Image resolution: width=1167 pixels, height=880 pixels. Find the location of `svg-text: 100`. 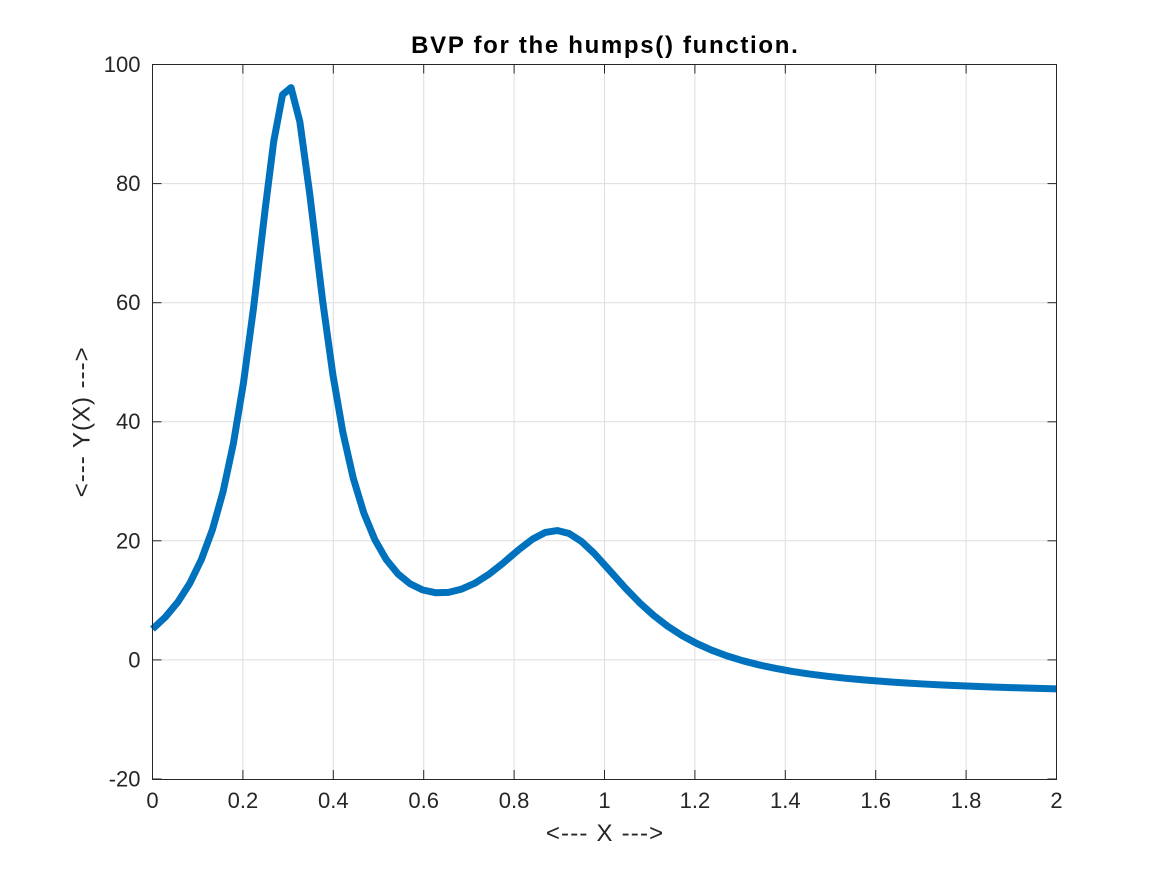

svg-text: 100 is located at coordinates (122, 64).